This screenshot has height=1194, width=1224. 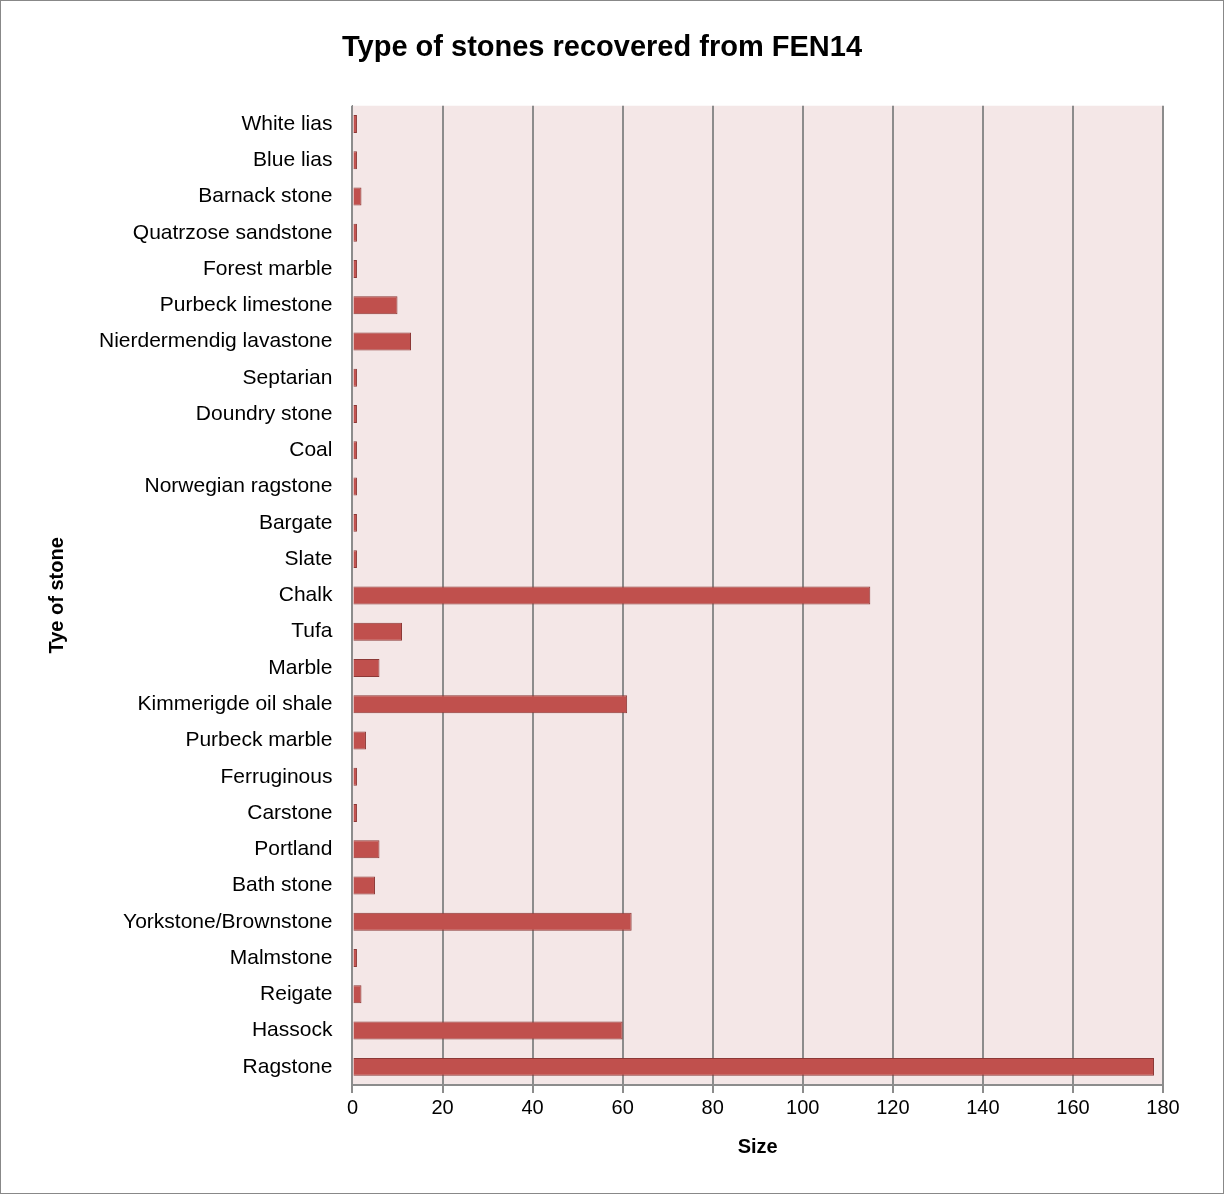 I want to click on y-tick-label: Septarian, so click(x=287, y=376).